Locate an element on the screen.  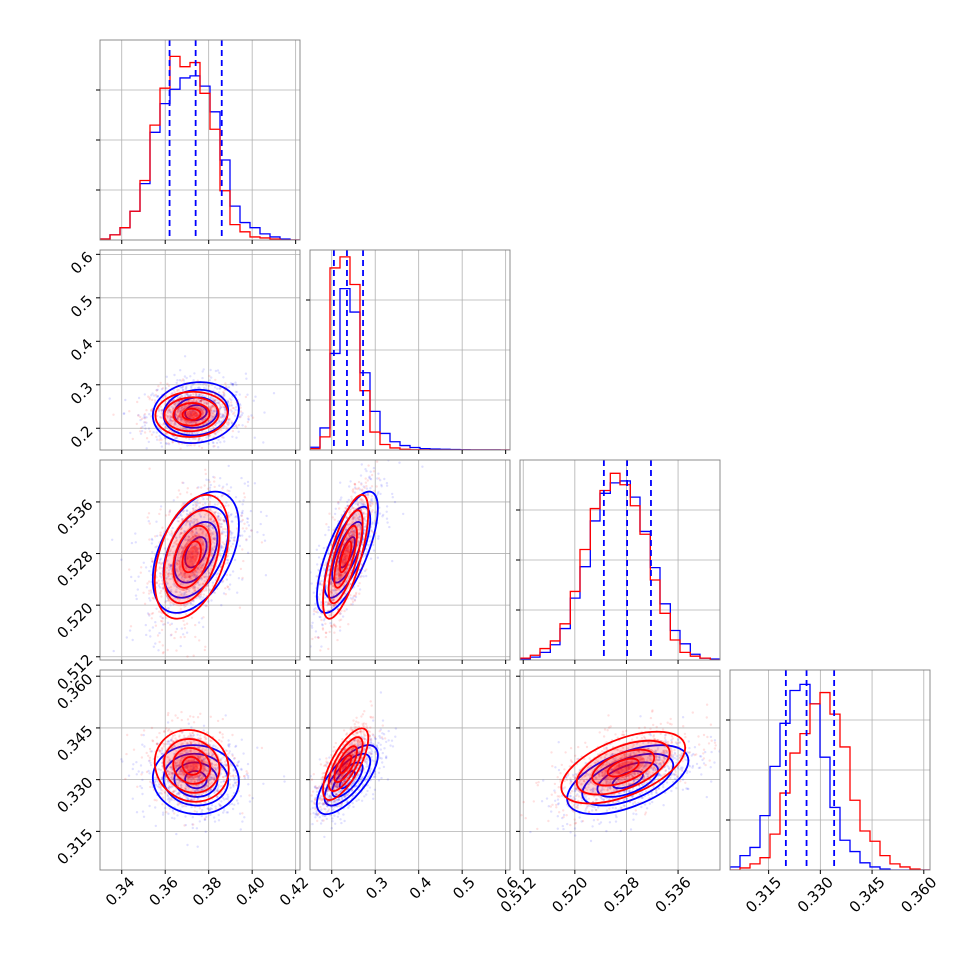
density-fill is located at coordinates (192, 556).